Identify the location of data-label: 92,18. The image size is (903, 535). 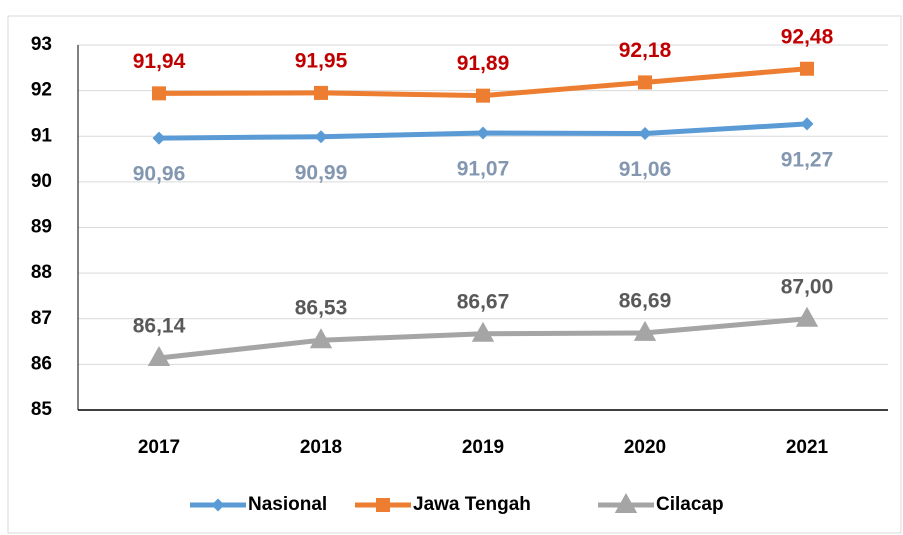
(645, 50).